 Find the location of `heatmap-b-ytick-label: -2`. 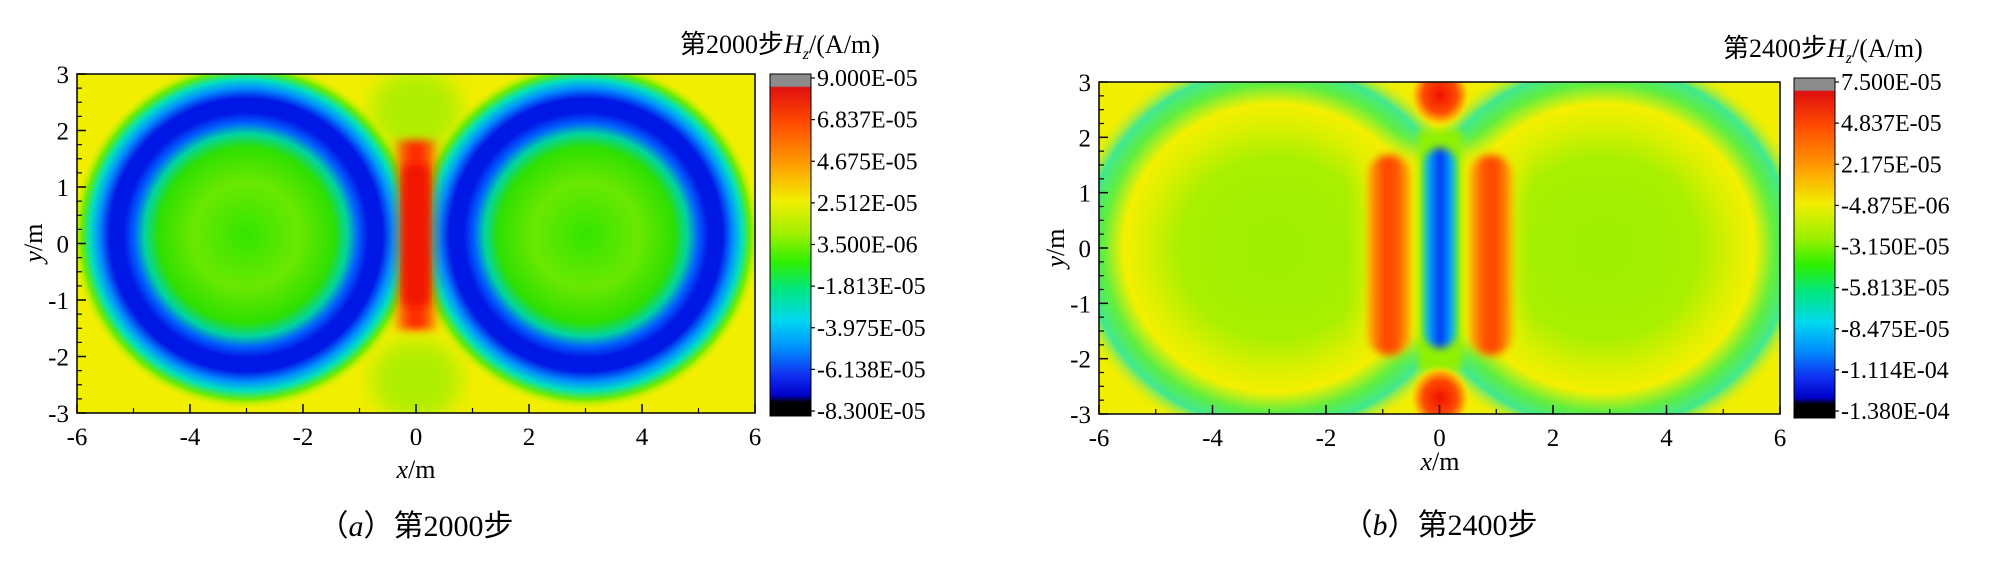

heatmap-b-ytick-label: -2 is located at coordinates (1080, 360).